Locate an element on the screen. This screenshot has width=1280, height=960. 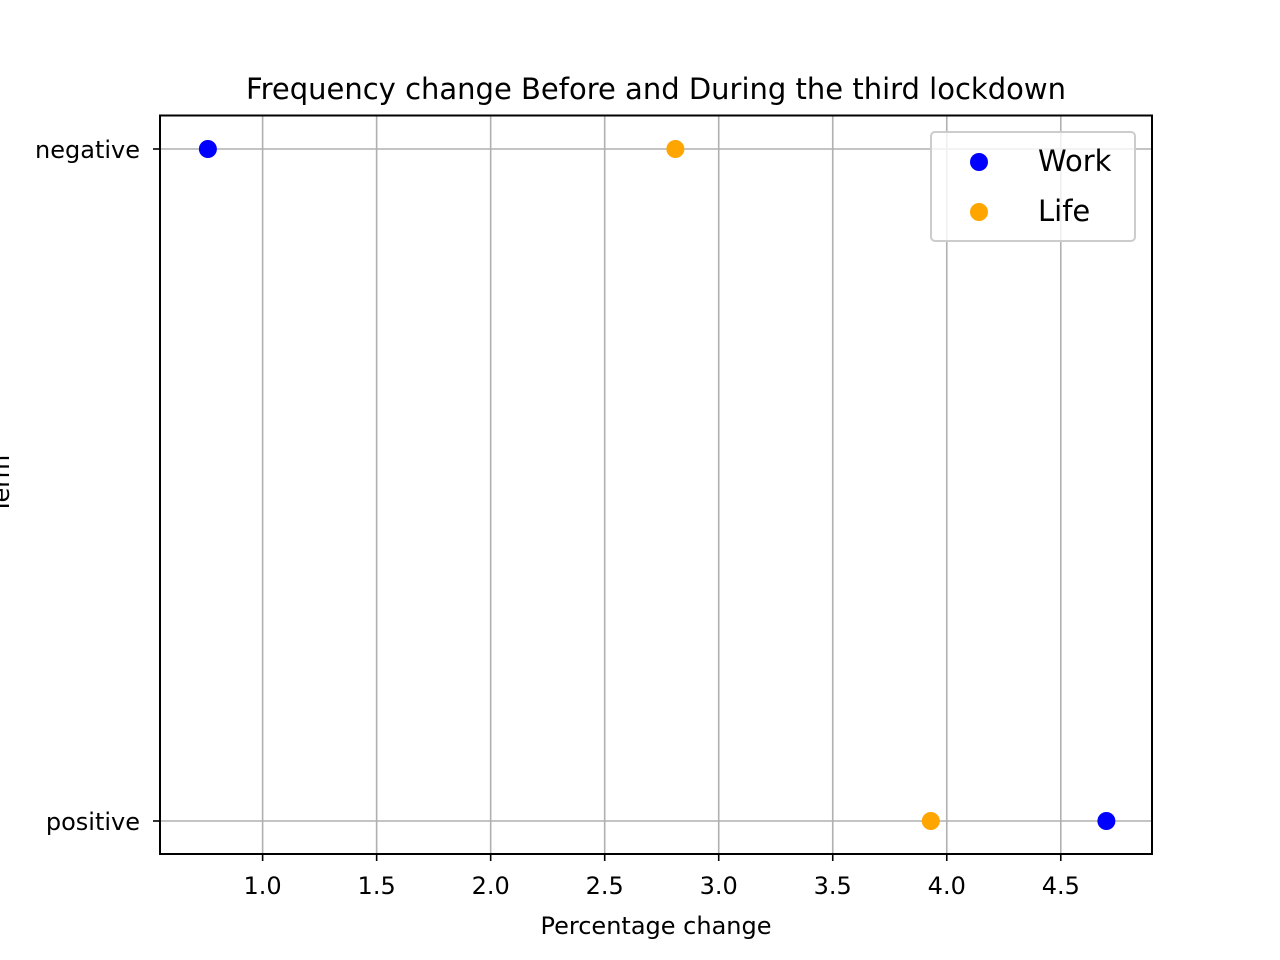
x-axis-label: Percentage change is located at coordinates (656, 926).